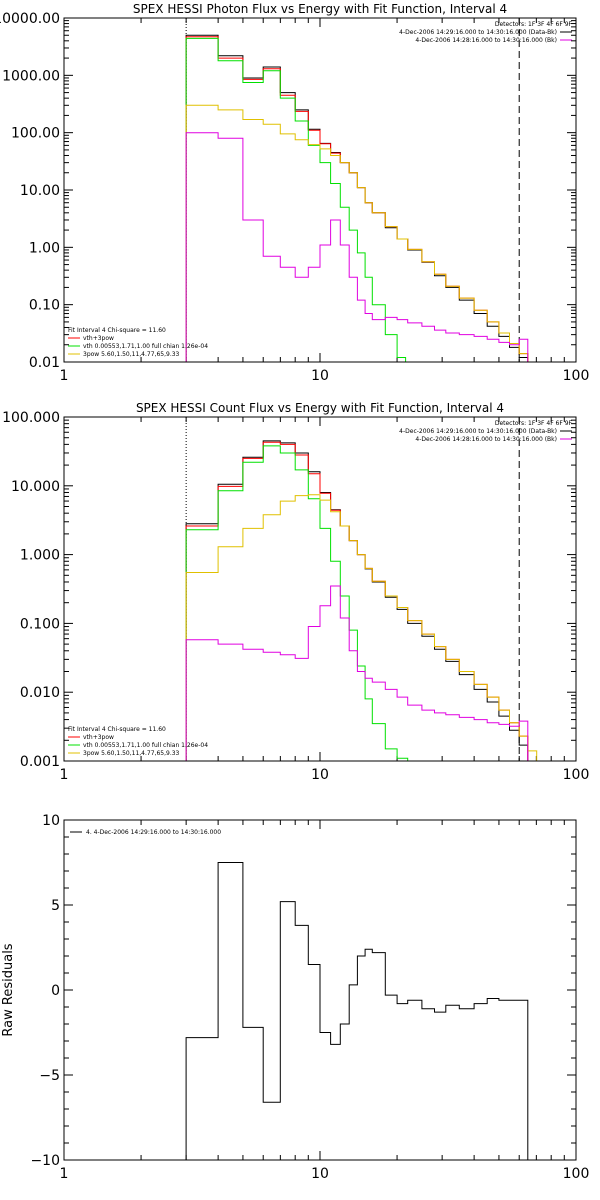  I want to click on y-tick-label: 10.000, so click(35, 487).